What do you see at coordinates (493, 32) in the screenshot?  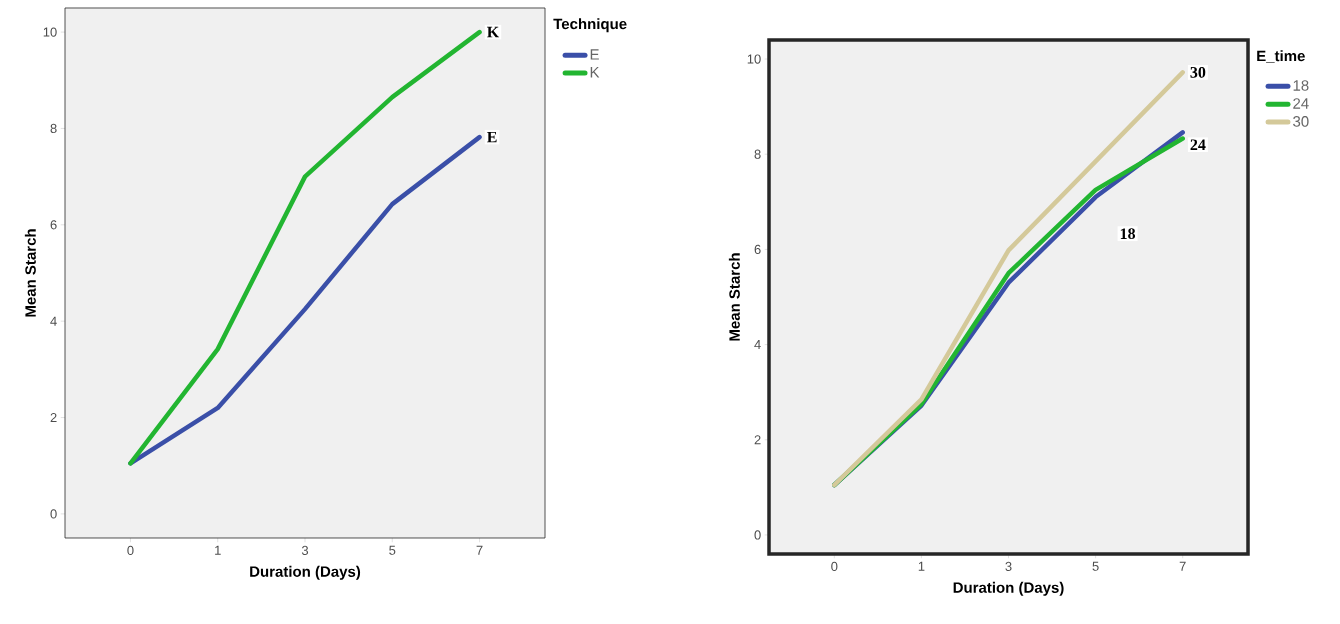 I see `annotation: K` at bounding box center [493, 32].